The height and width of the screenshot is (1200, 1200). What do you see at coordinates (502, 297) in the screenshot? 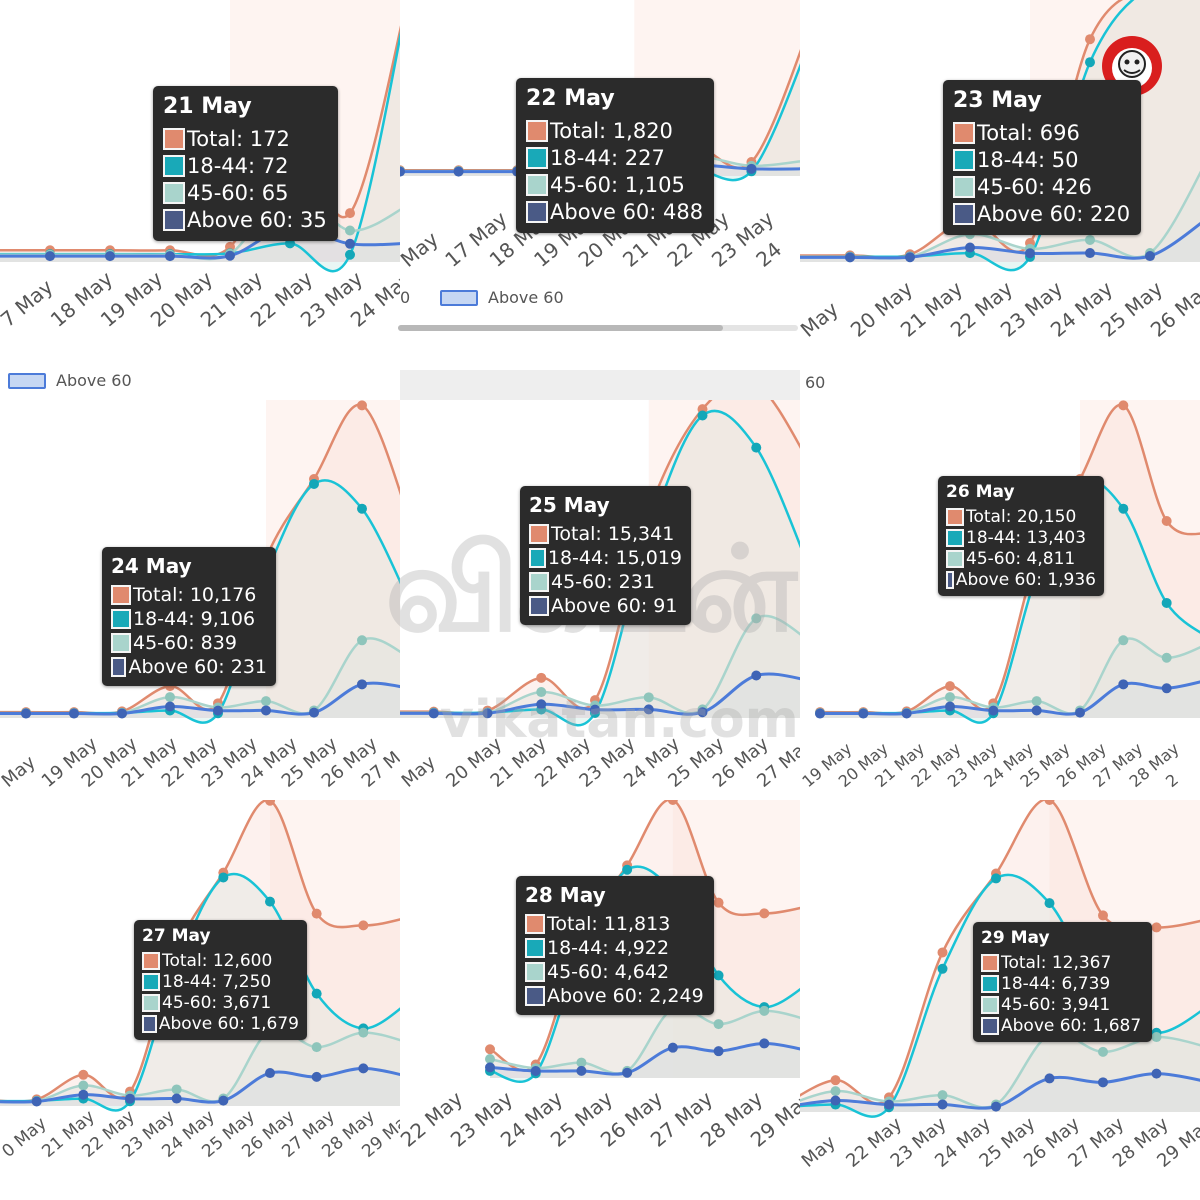
I see `legend-above-60-panel-2: Above 60` at bounding box center [502, 297].